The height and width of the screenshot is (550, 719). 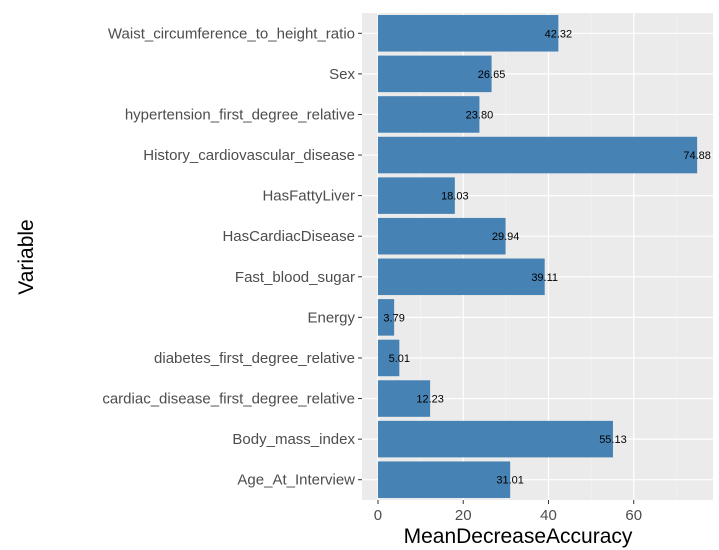 What do you see at coordinates (296, 480) in the screenshot?
I see `category-label: Age_At_Interview` at bounding box center [296, 480].